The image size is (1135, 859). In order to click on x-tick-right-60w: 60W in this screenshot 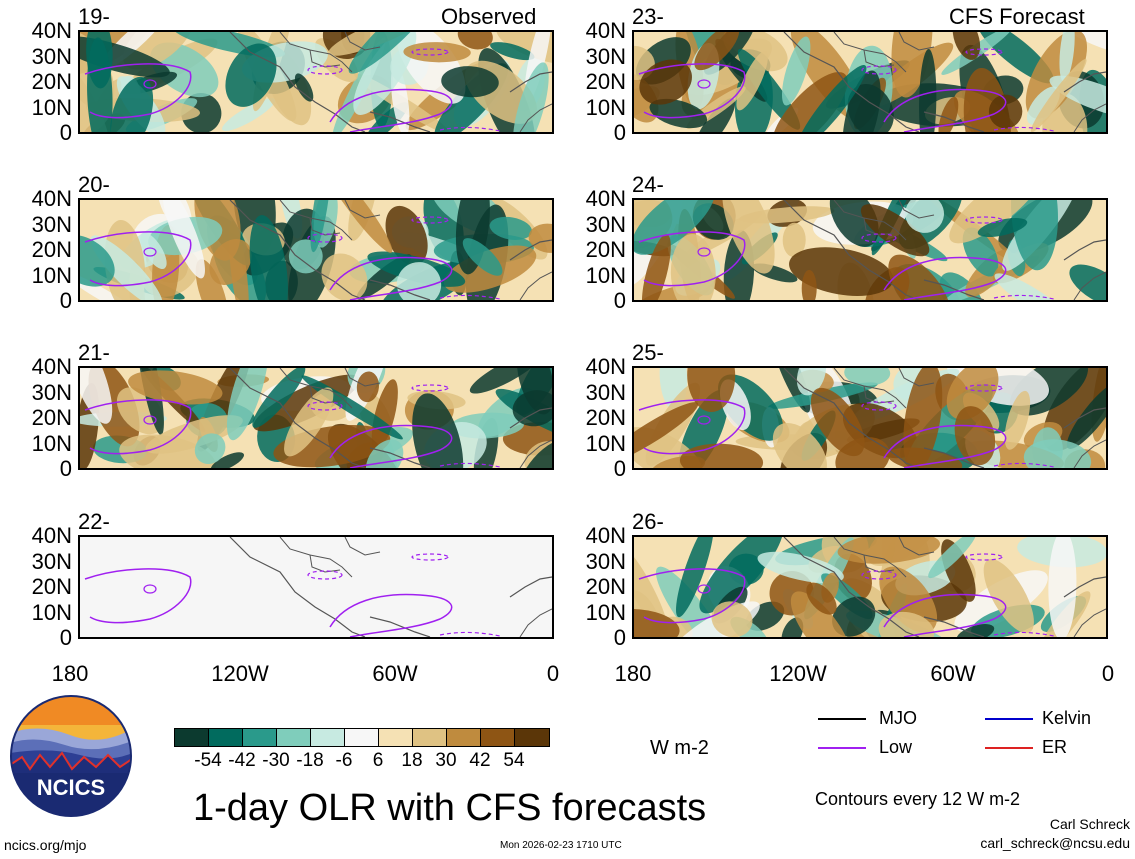, I will do `click(953, 673)`.